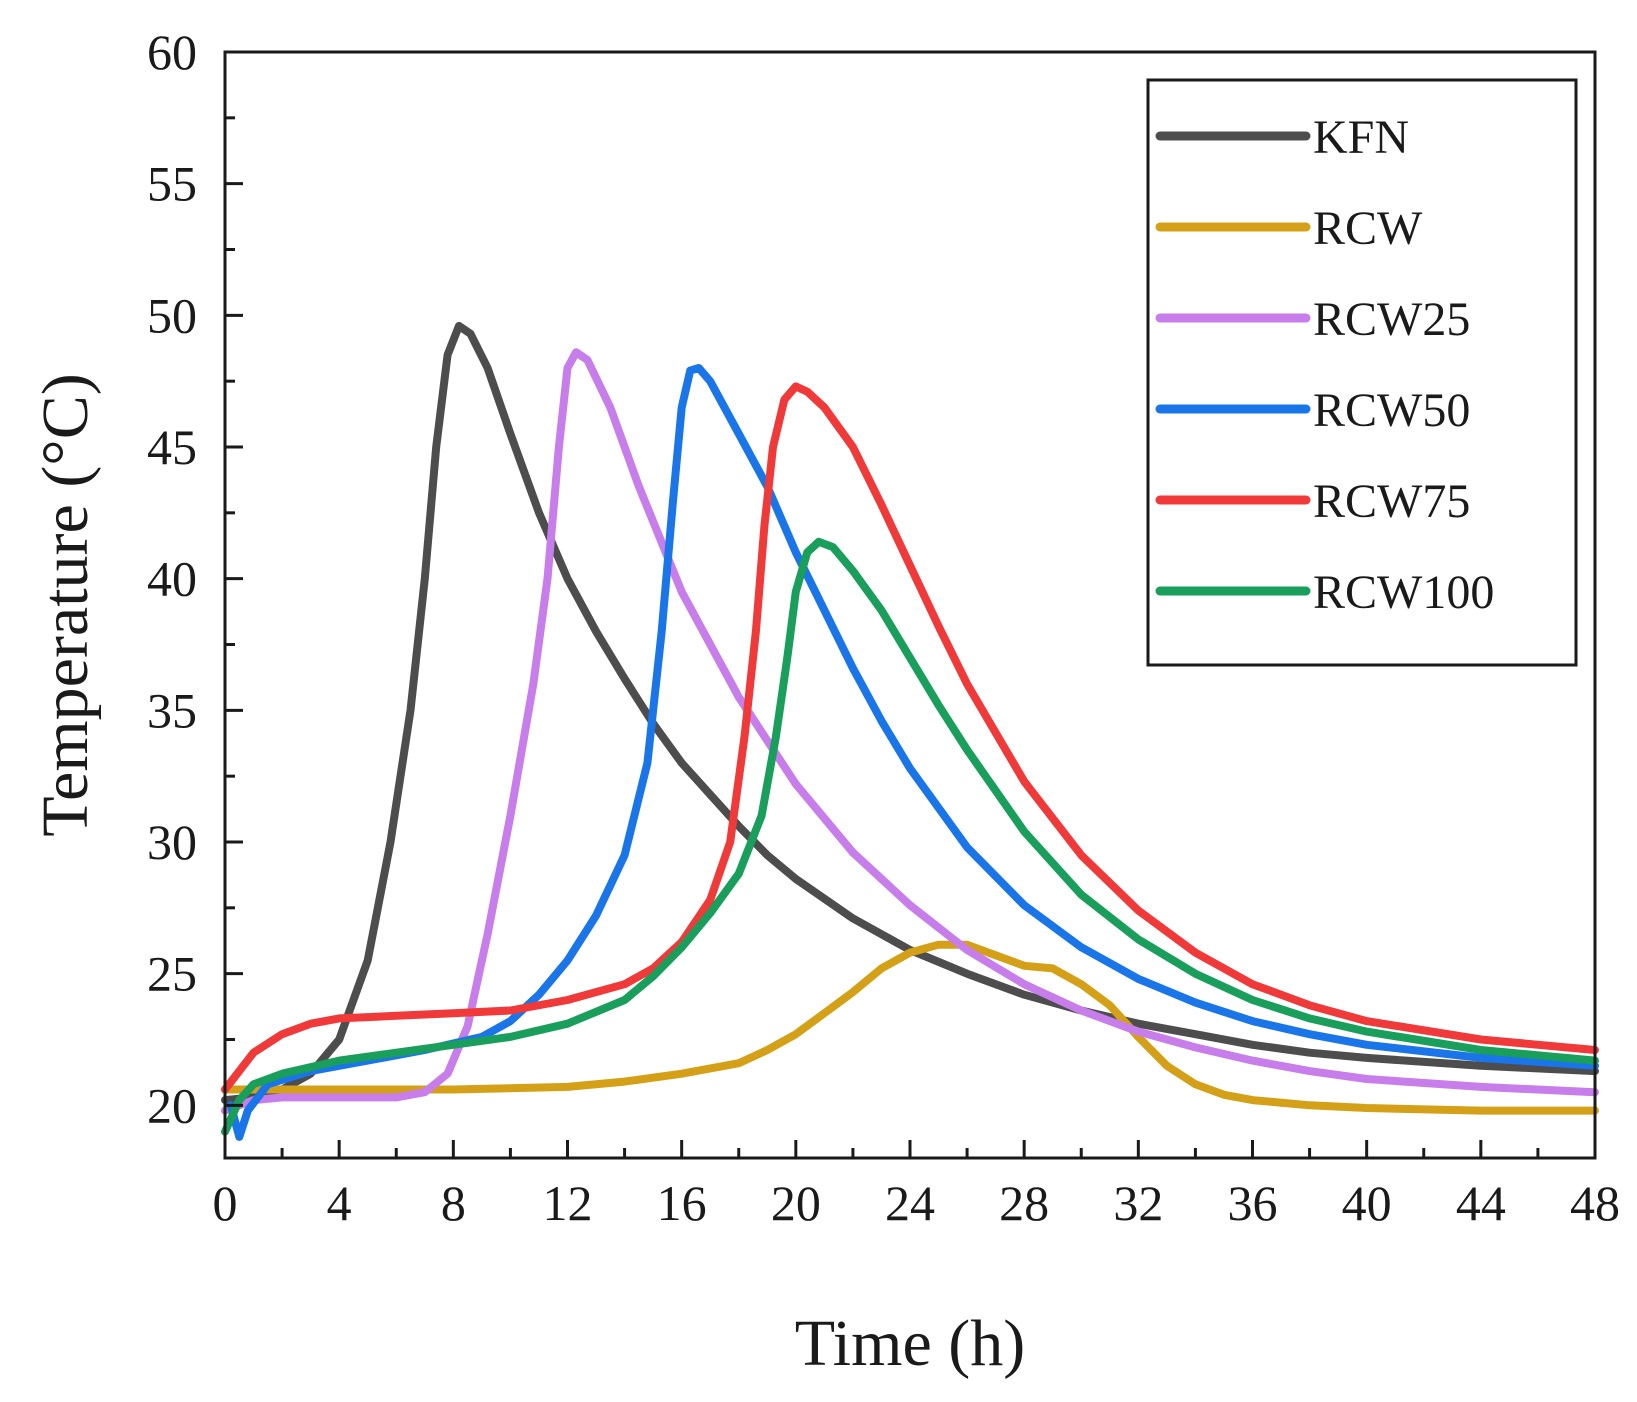  I want to click on legend-label-rcw50: RCW50, so click(1391, 410).